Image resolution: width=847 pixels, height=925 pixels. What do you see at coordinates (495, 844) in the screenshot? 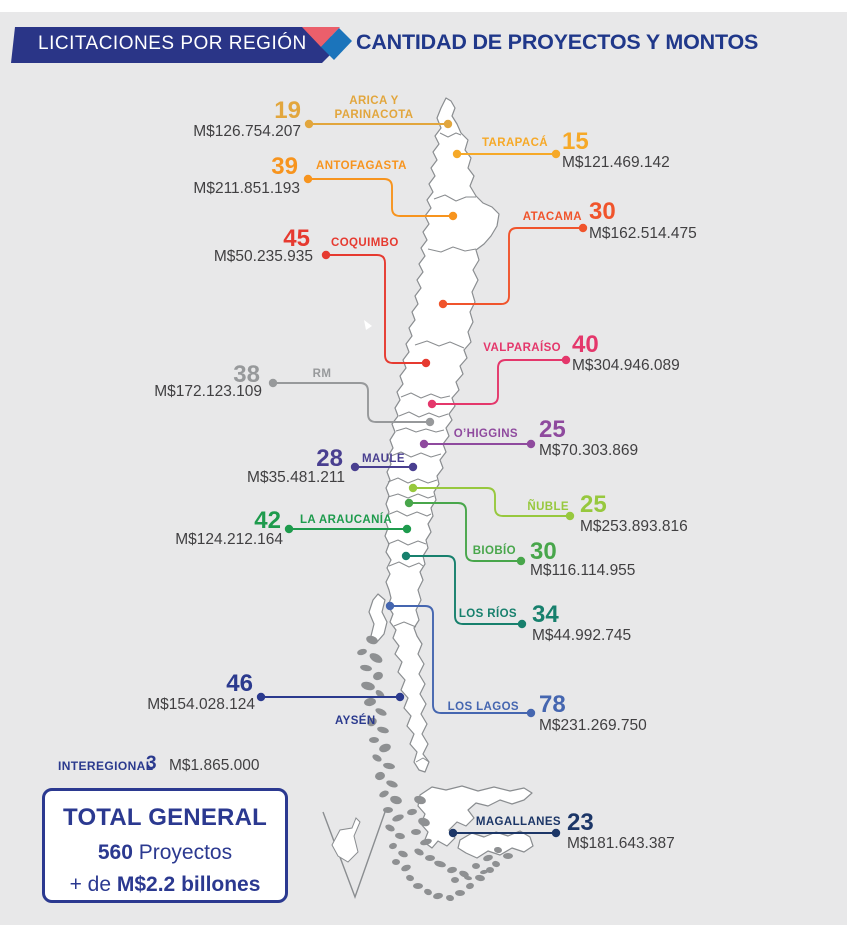
I see `tierra-del-fuego` at bounding box center [495, 844].